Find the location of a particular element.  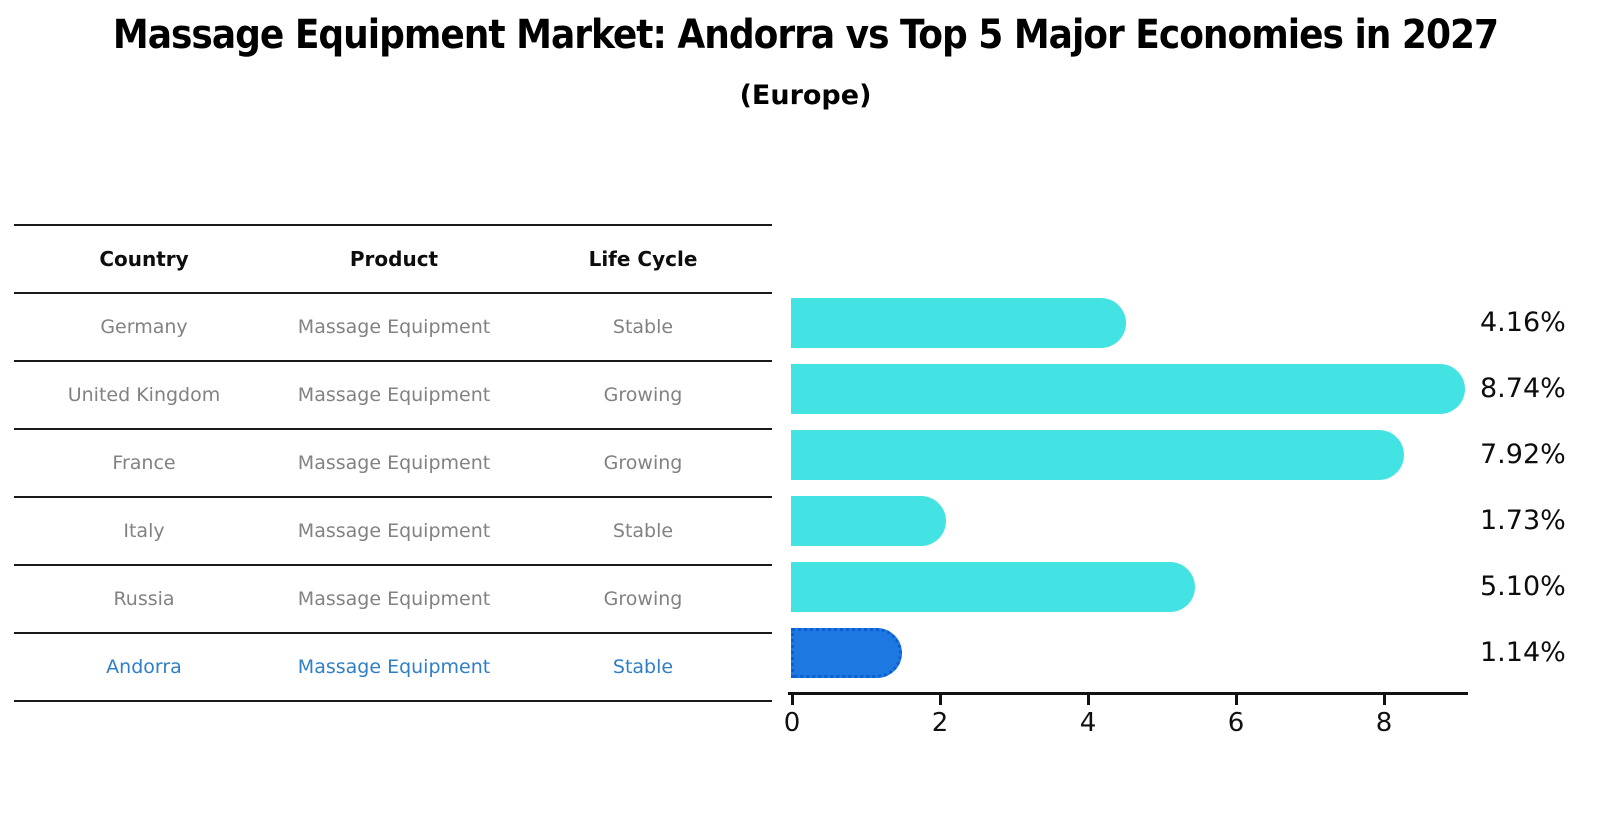

table-row-andorra-highlighted: Andorra Massage Equipment Stable is located at coordinates (393, 668).